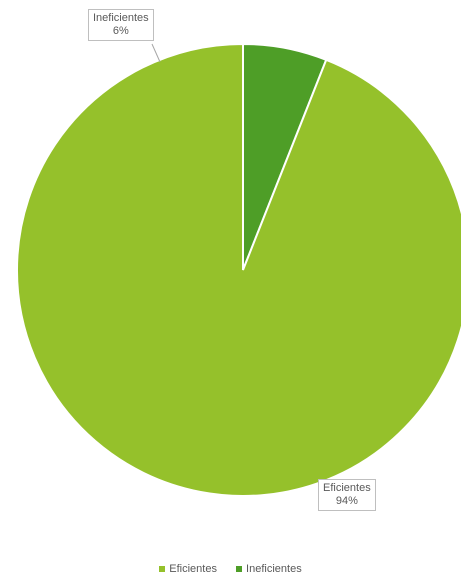 The image size is (461, 581). What do you see at coordinates (346, 501) in the screenshot?
I see `data-label-eficientes-value: 94%` at bounding box center [346, 501].